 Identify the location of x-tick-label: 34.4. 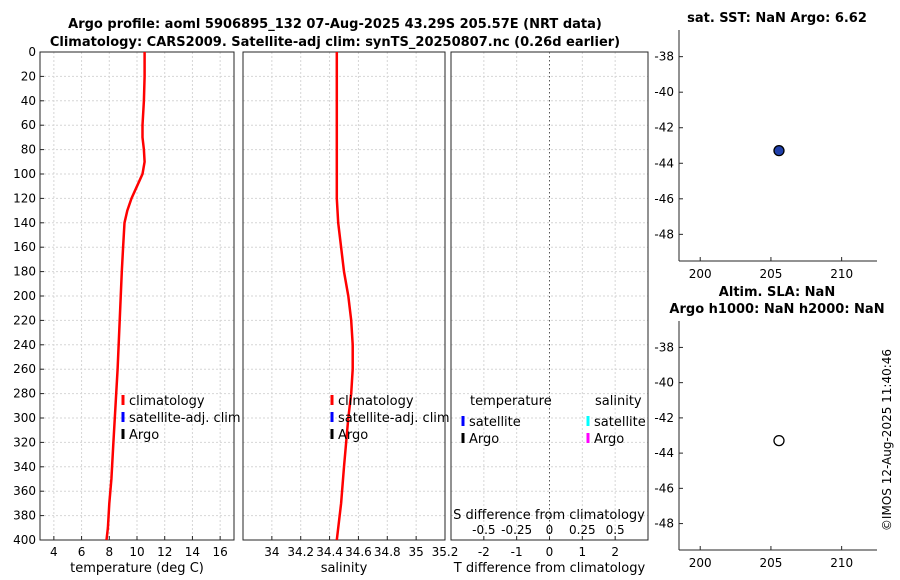
(329, 552).